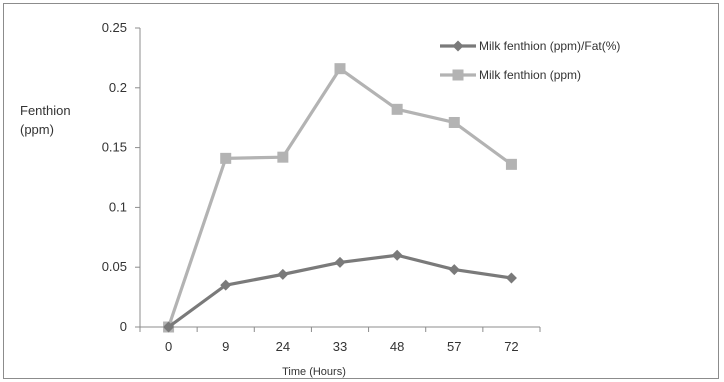 The height and width of the screenshot is (382, 724). Describe the element at coordinates (118, 87) in the screenshot. I see `y-tick-label: 0.2` at that location.